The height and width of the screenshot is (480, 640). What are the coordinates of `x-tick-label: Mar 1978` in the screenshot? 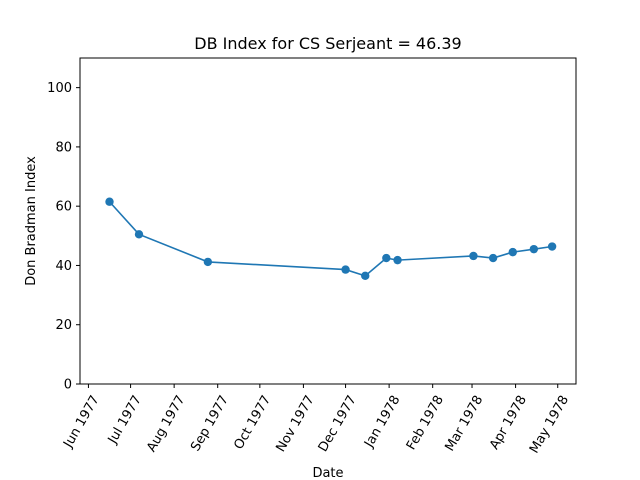 It's located at (465, 423).